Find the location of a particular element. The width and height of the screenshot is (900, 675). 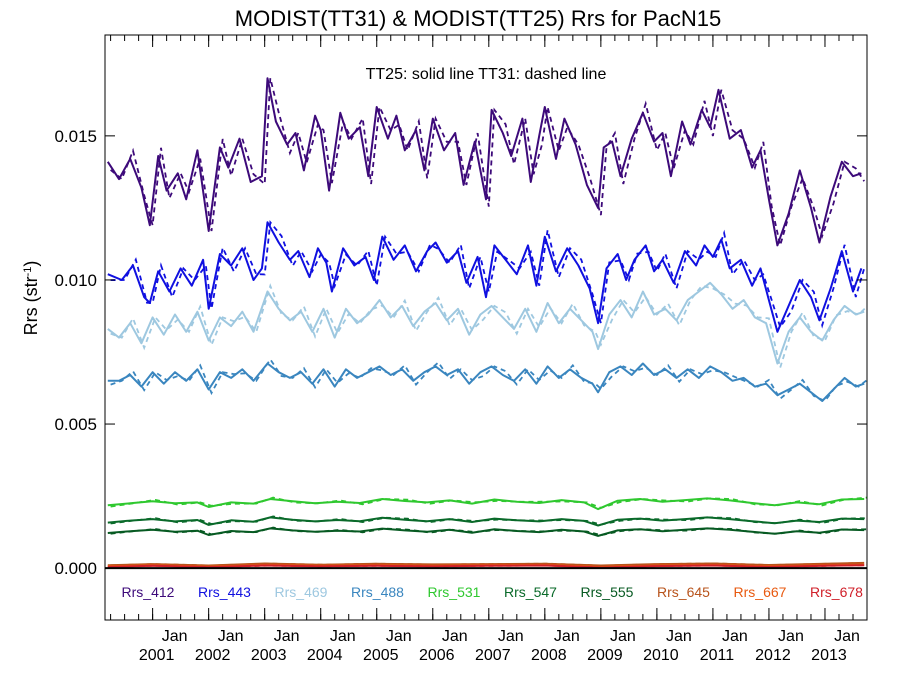

series-line-rrs-469-dashed is located at coordinates (488, 327).